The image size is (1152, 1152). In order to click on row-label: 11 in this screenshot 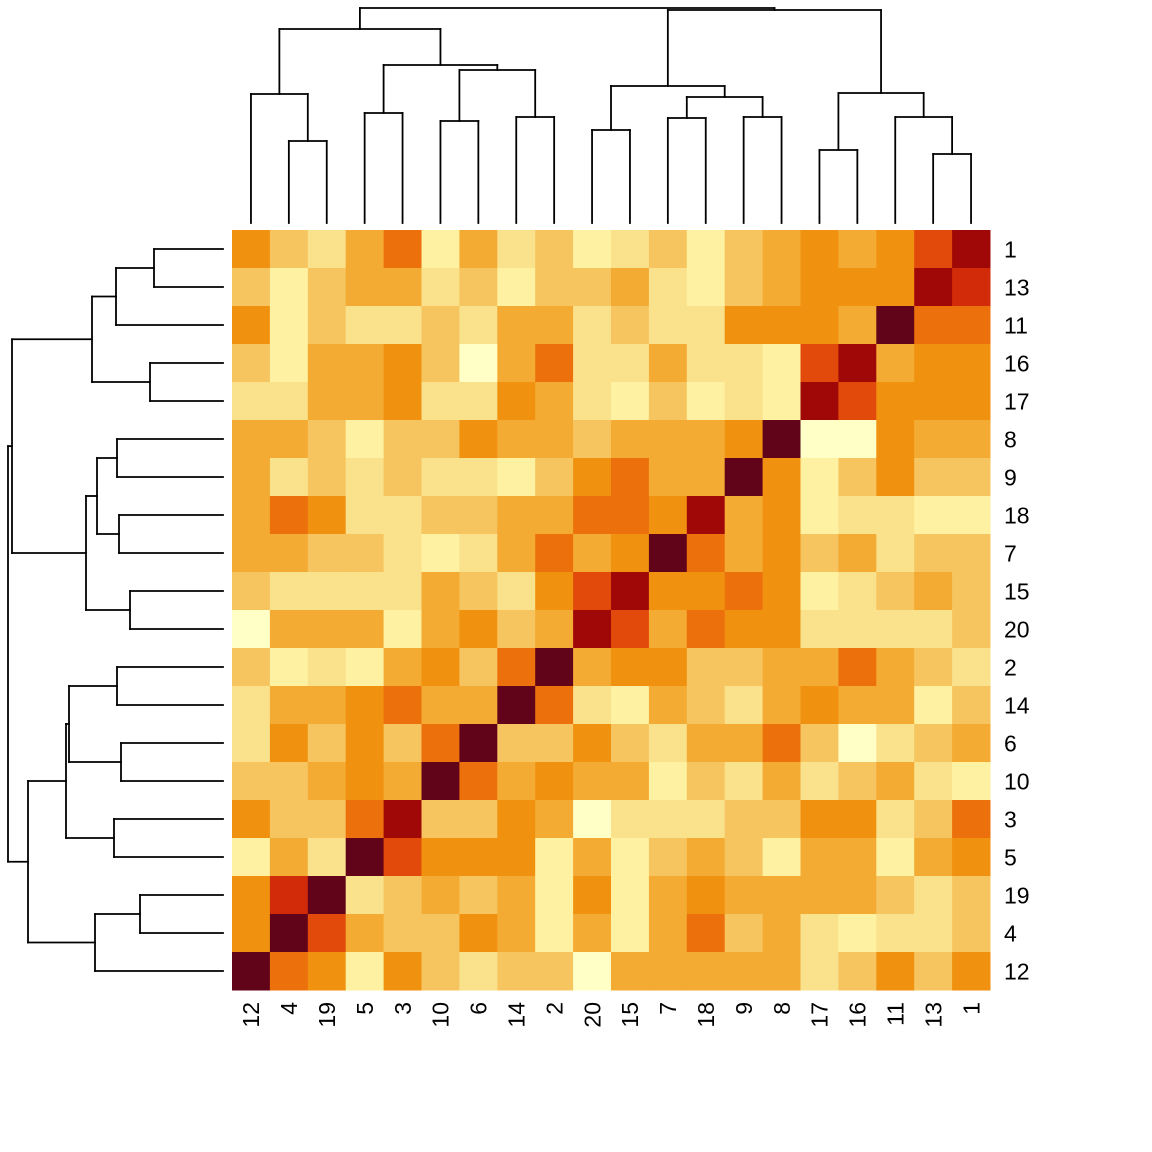, I will do `click(1016, 325)`.